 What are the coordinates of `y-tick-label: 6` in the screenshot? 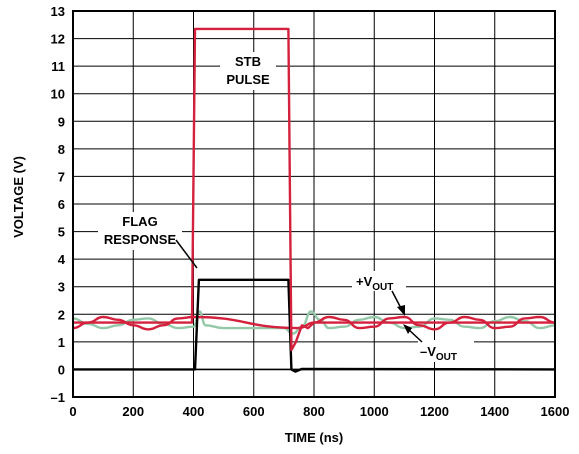 It's located at (61, 204).